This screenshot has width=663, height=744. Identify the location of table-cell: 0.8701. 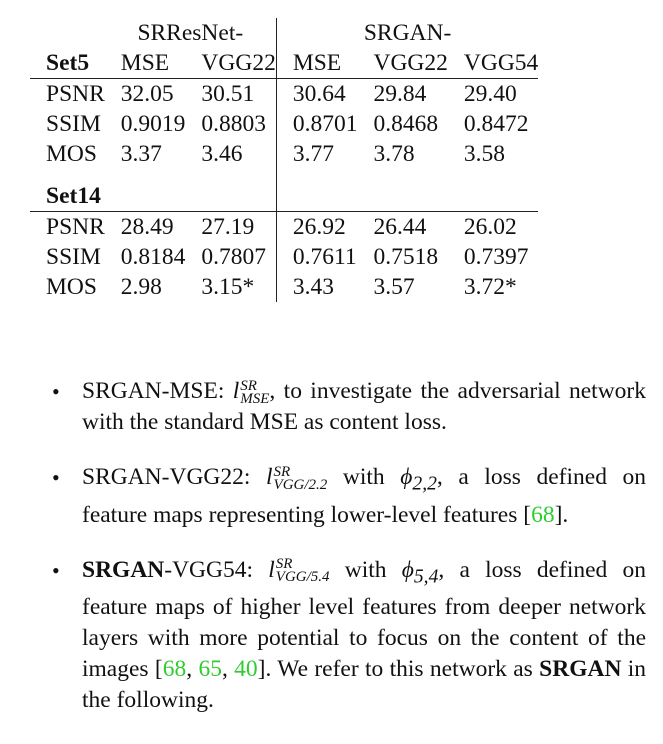
(316, 124).